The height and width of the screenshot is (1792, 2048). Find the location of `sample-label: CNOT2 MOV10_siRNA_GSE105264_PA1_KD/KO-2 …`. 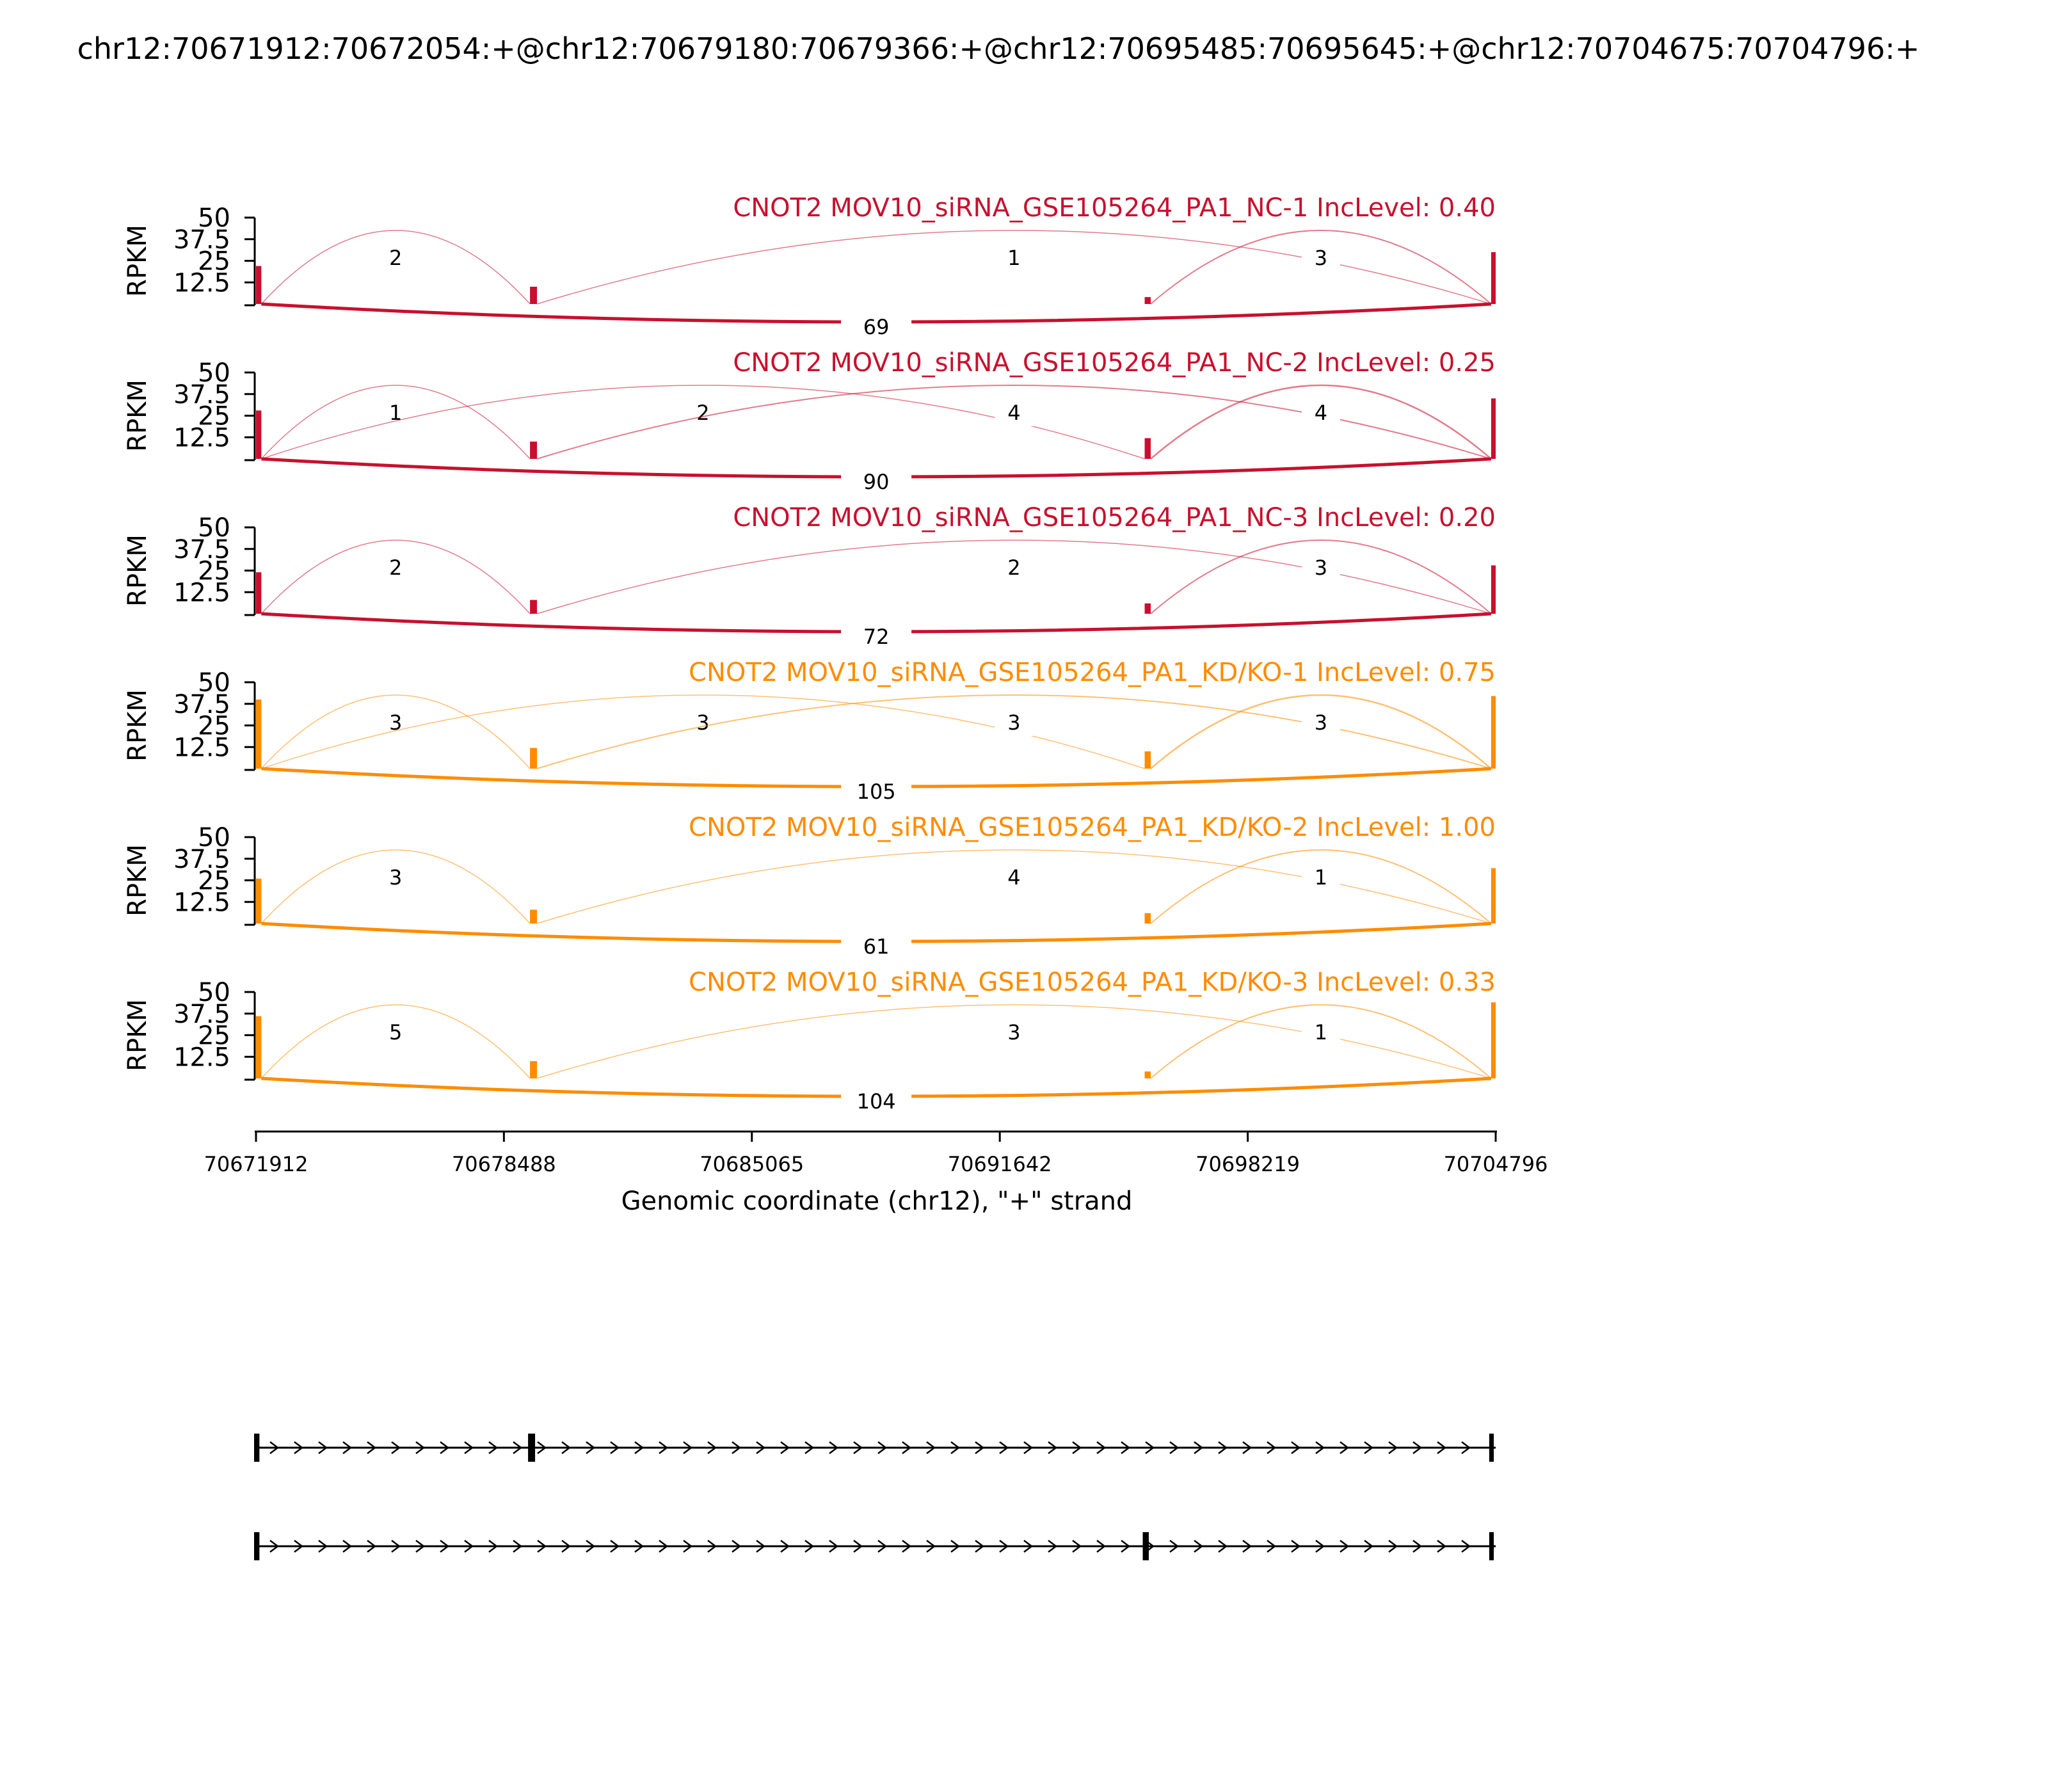

sample-label: CNOT2 MOV10_siRNA_GSE105264_PA1_KD/KO-2 … is located at coordinates (1092, 827).